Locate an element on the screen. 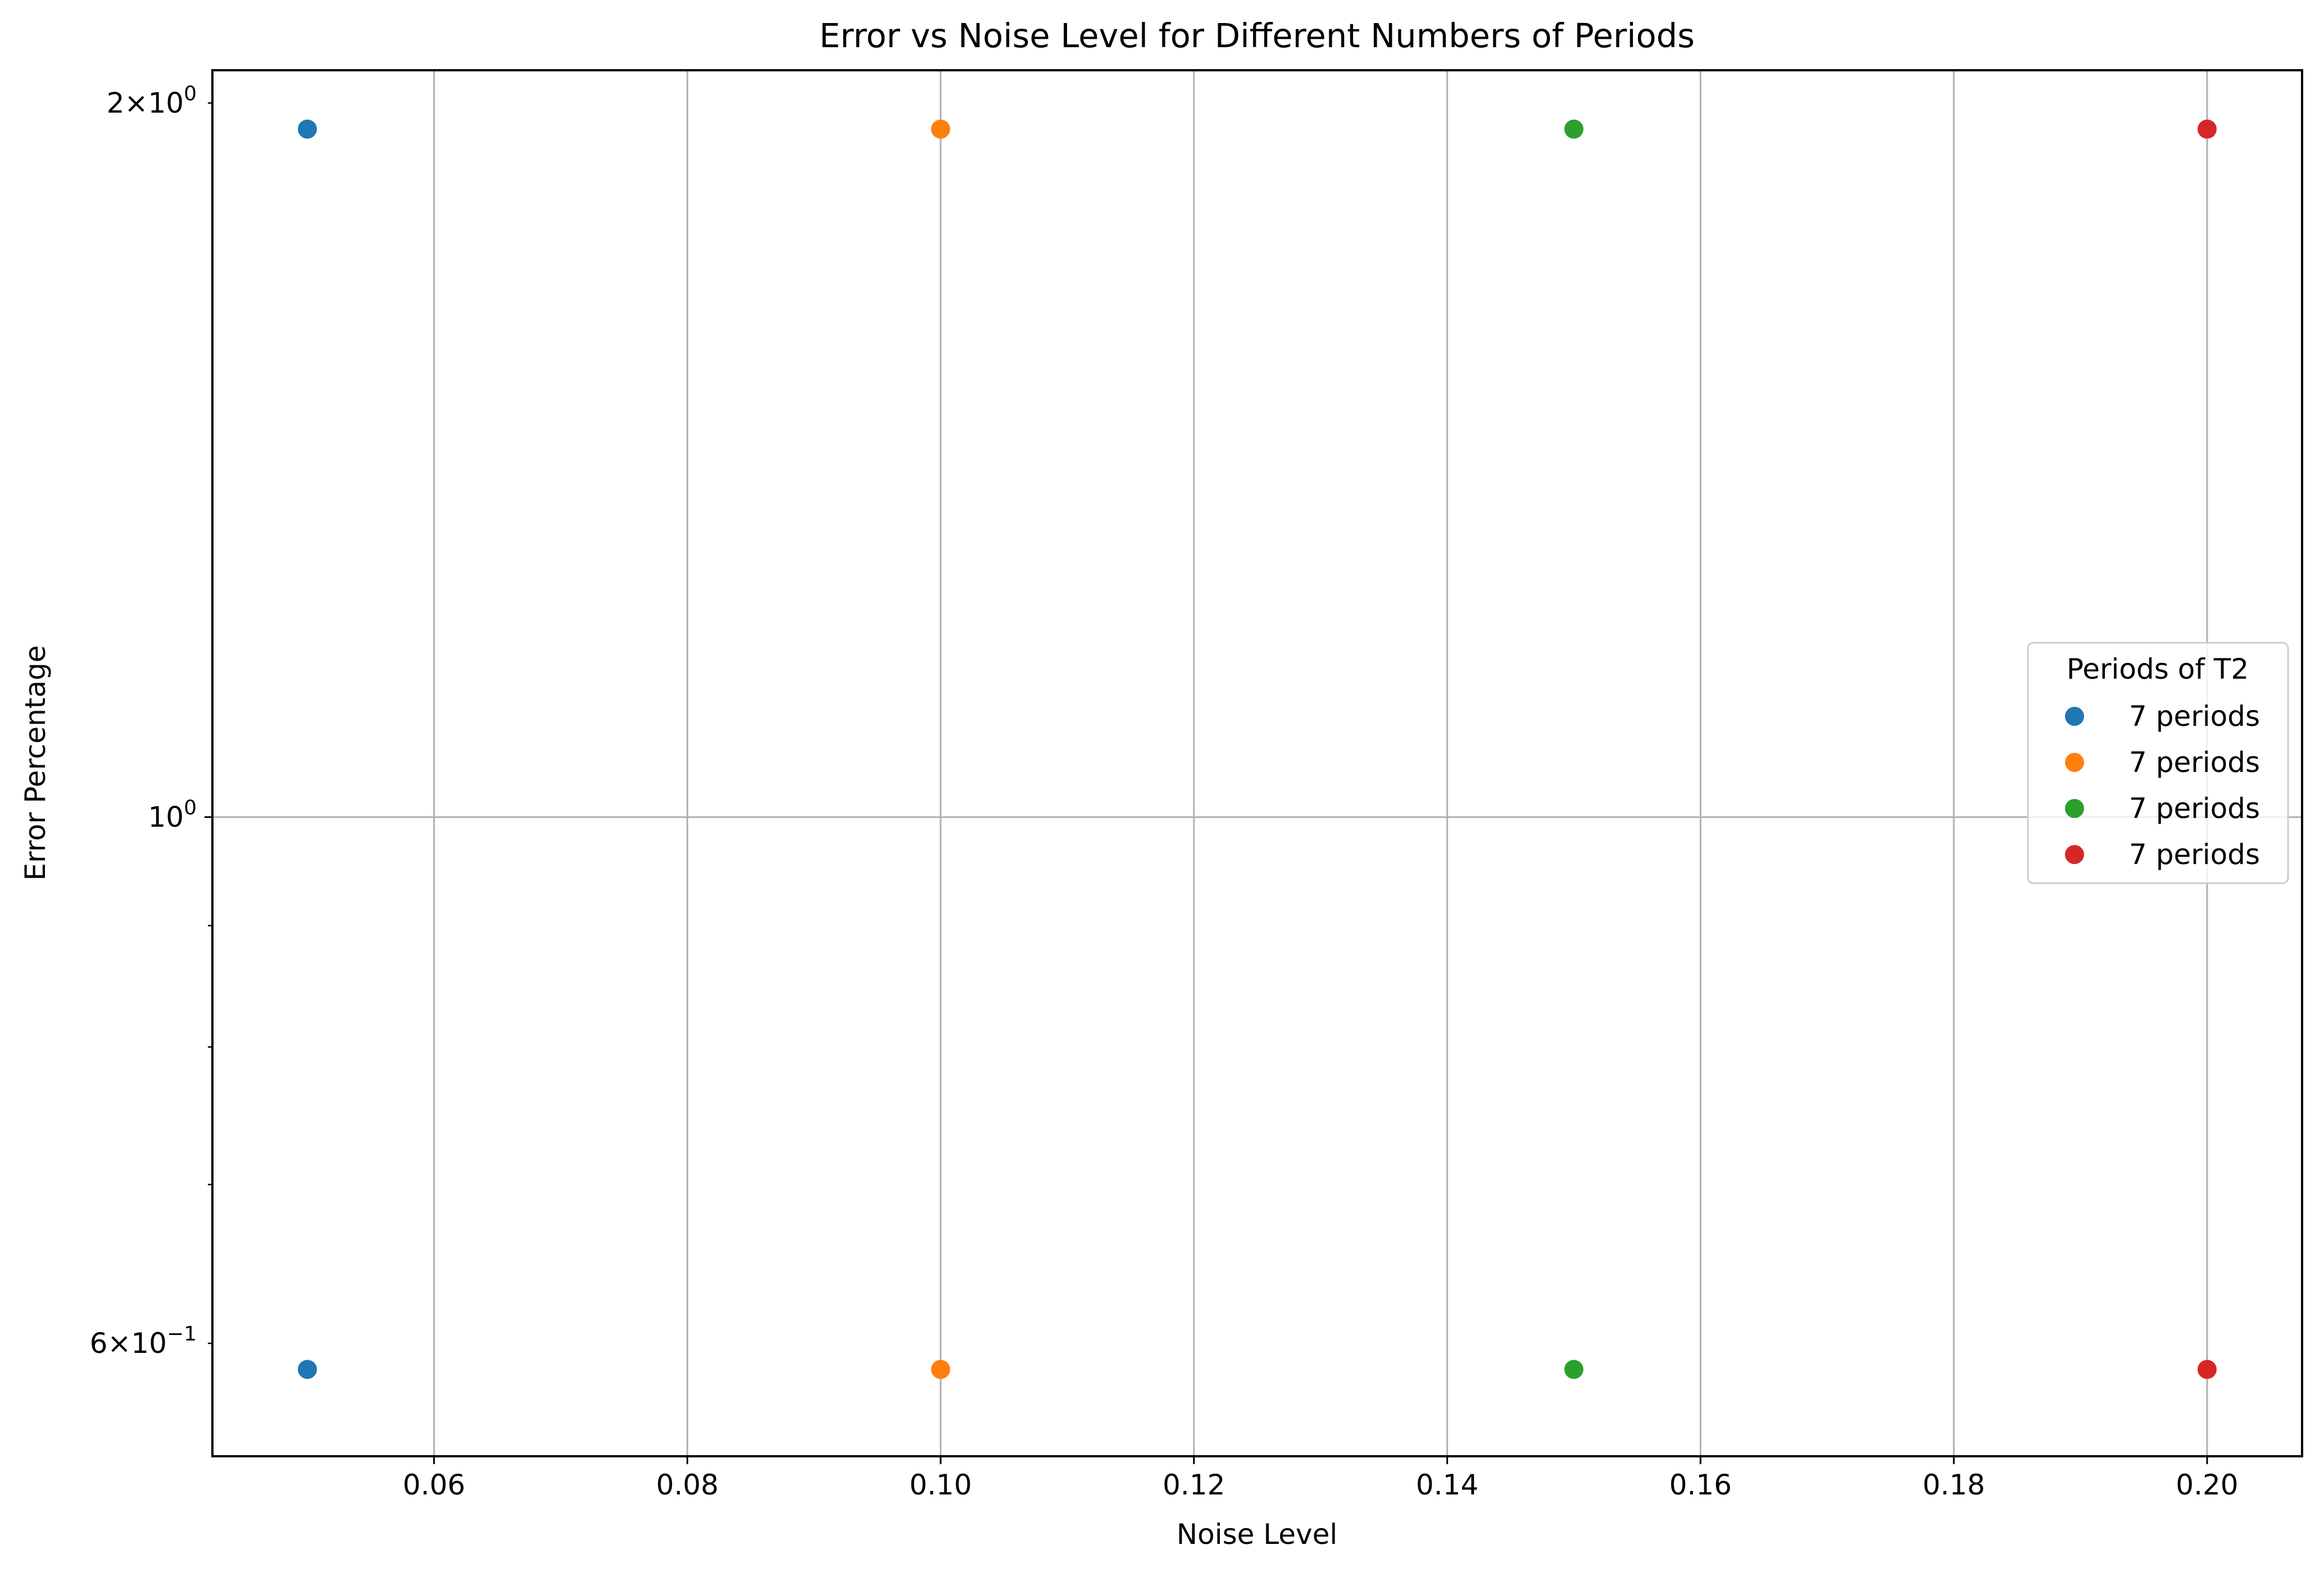 This screenshot has height=1572, width=2324. y-tick-label: 6×10⁻¹ is located at coordinates (144, 1341).